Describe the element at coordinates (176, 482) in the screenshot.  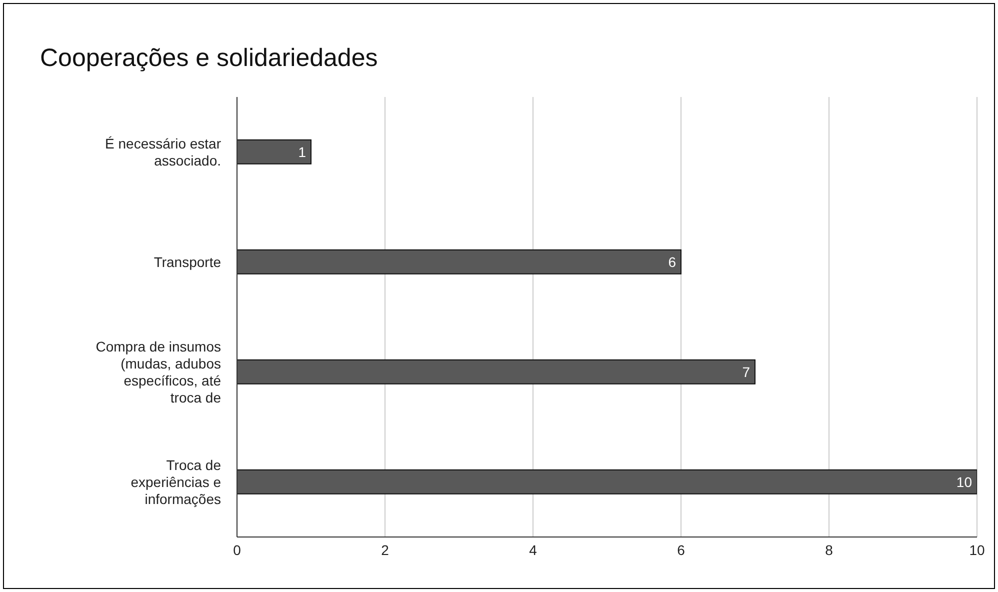
I see `y-tick-label: Troca de experiências e informações` at that location.